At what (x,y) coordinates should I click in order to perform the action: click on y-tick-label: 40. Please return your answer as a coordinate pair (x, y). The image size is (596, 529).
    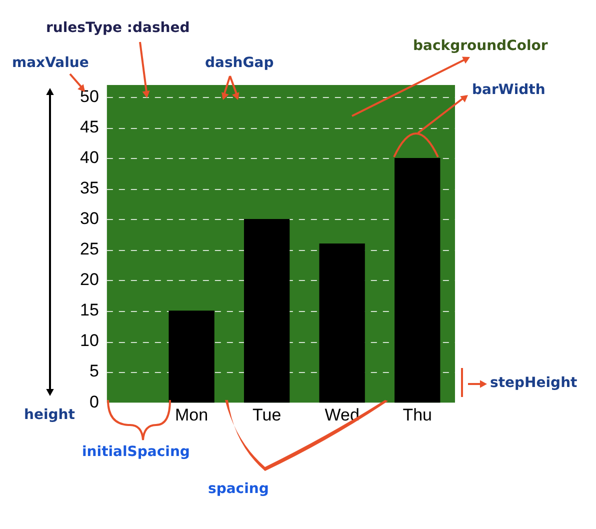
    Looking at the image, I should click on (89, 157).